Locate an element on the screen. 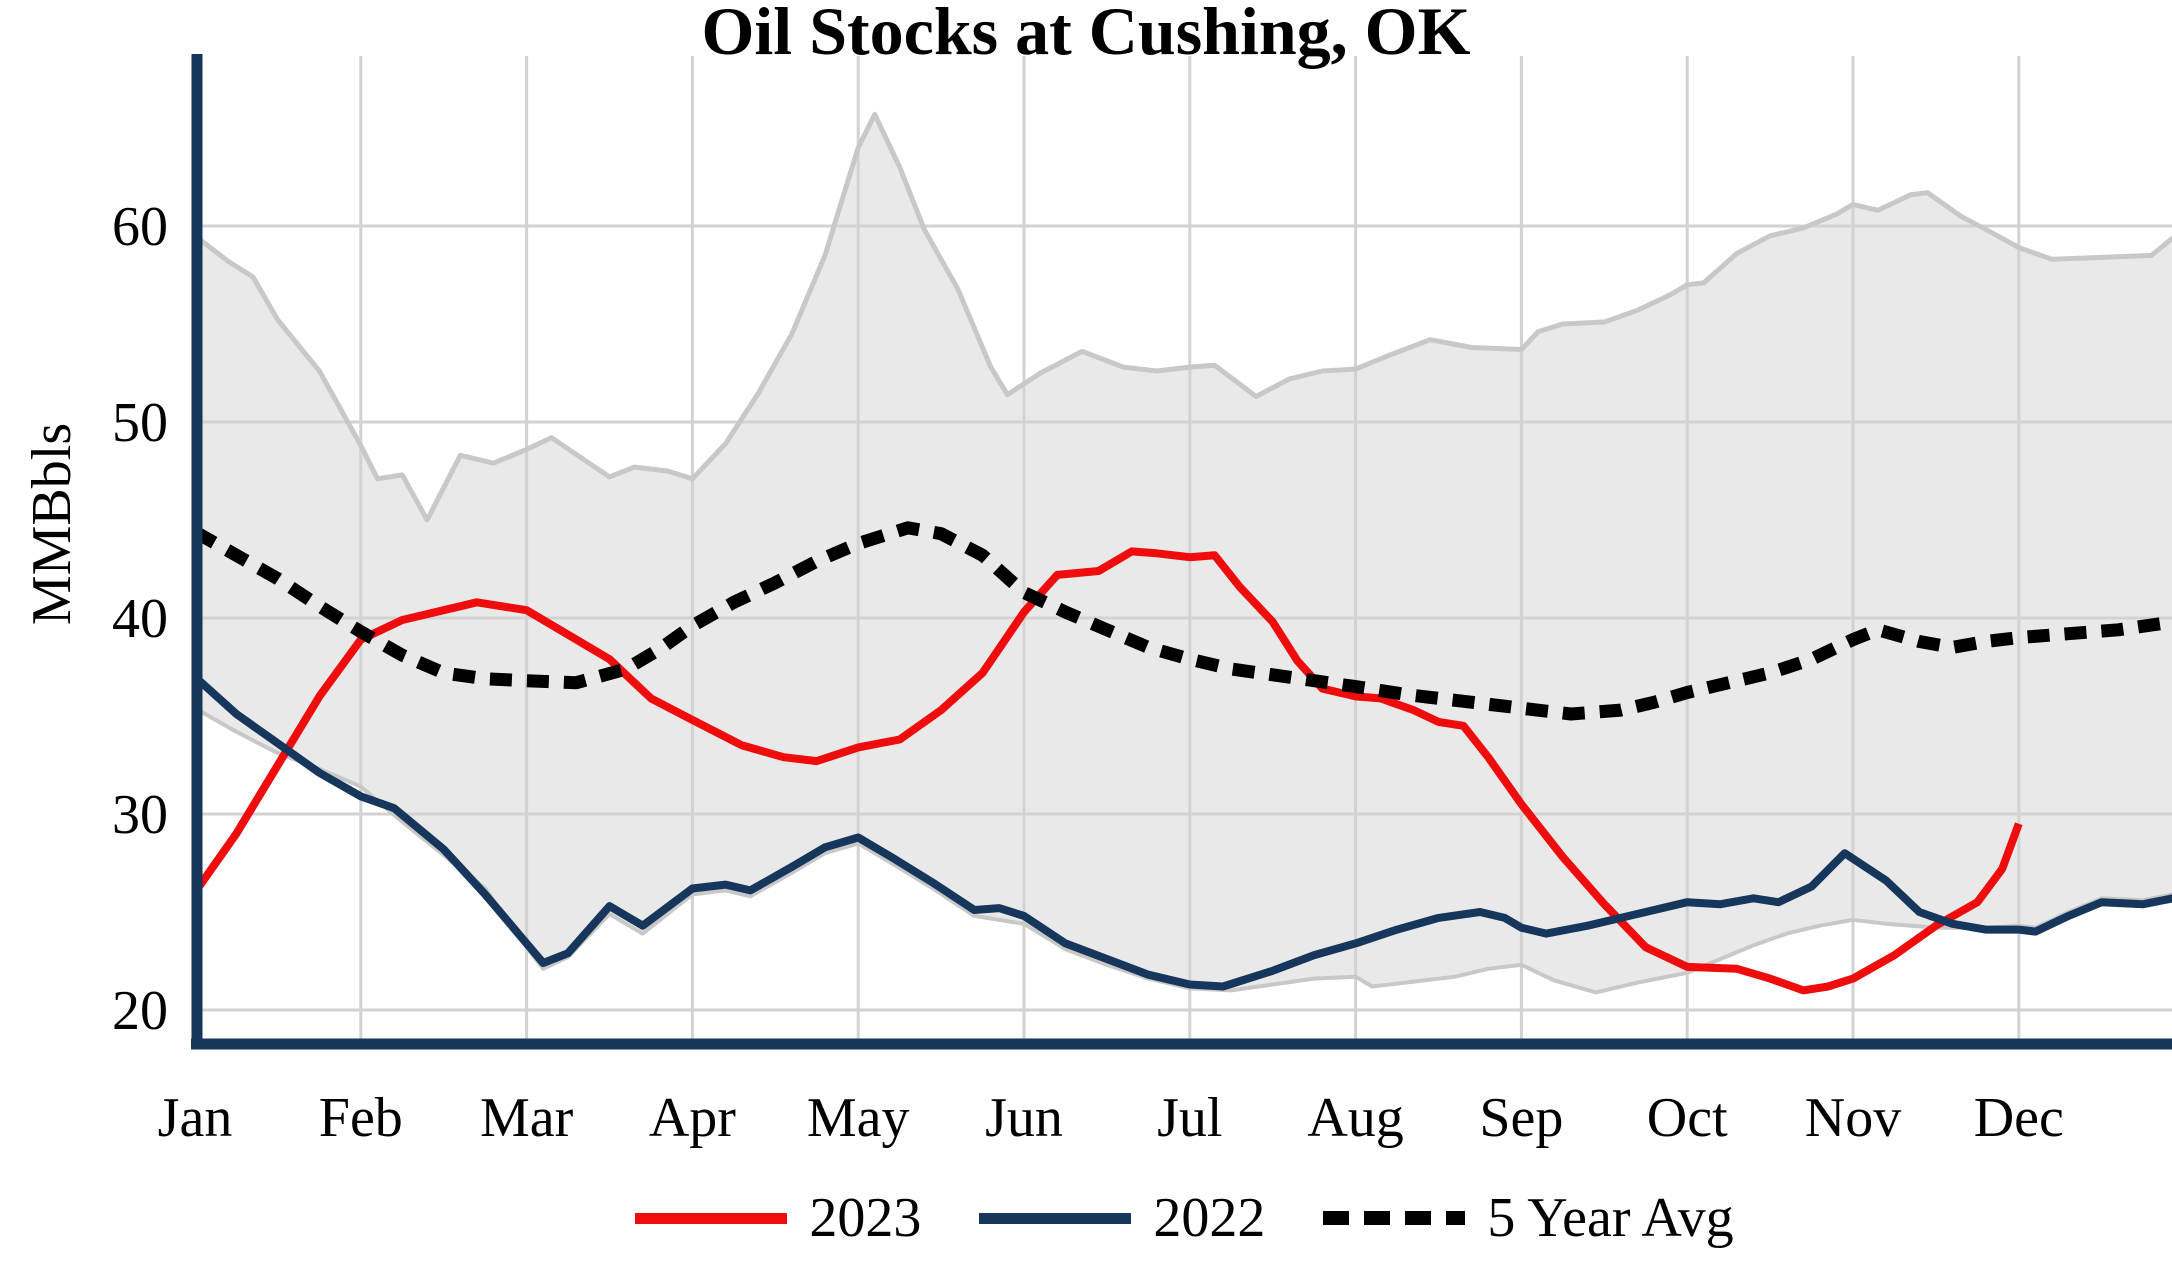 This screenshot has height=1276, width=2172. x-tick-label-nov: Nov is located at coordinates (1853, 1118).